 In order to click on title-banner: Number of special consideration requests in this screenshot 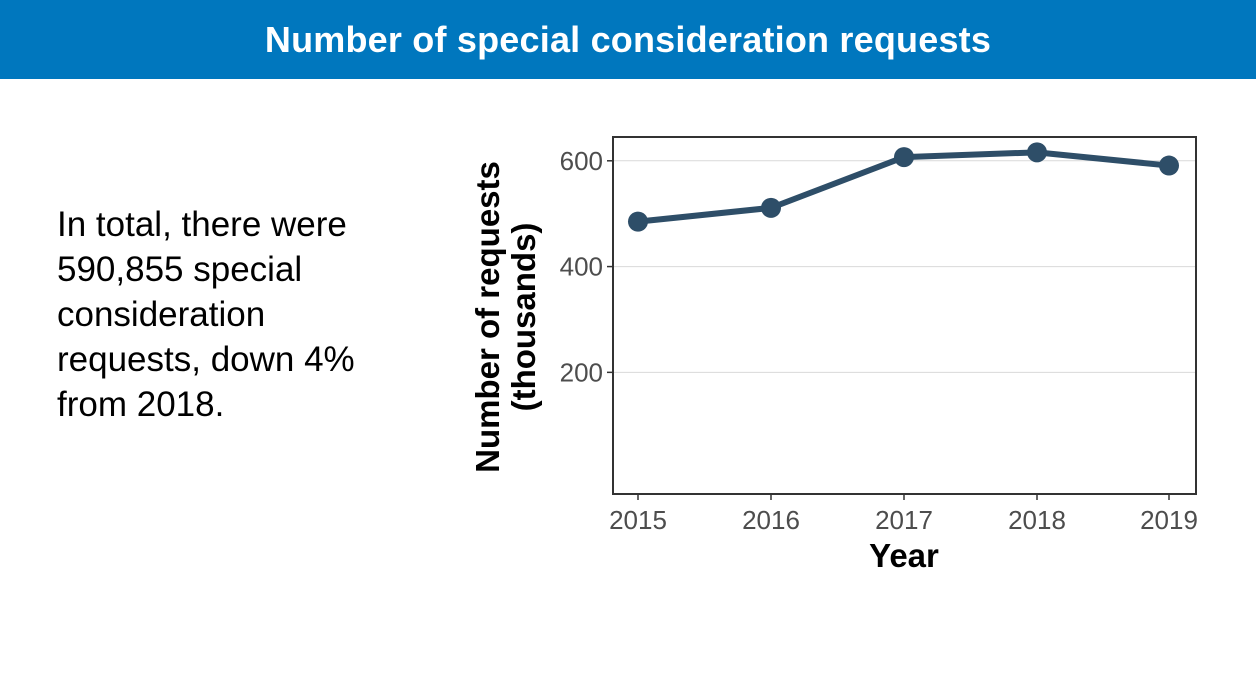, I will do `click(628, 39)`.